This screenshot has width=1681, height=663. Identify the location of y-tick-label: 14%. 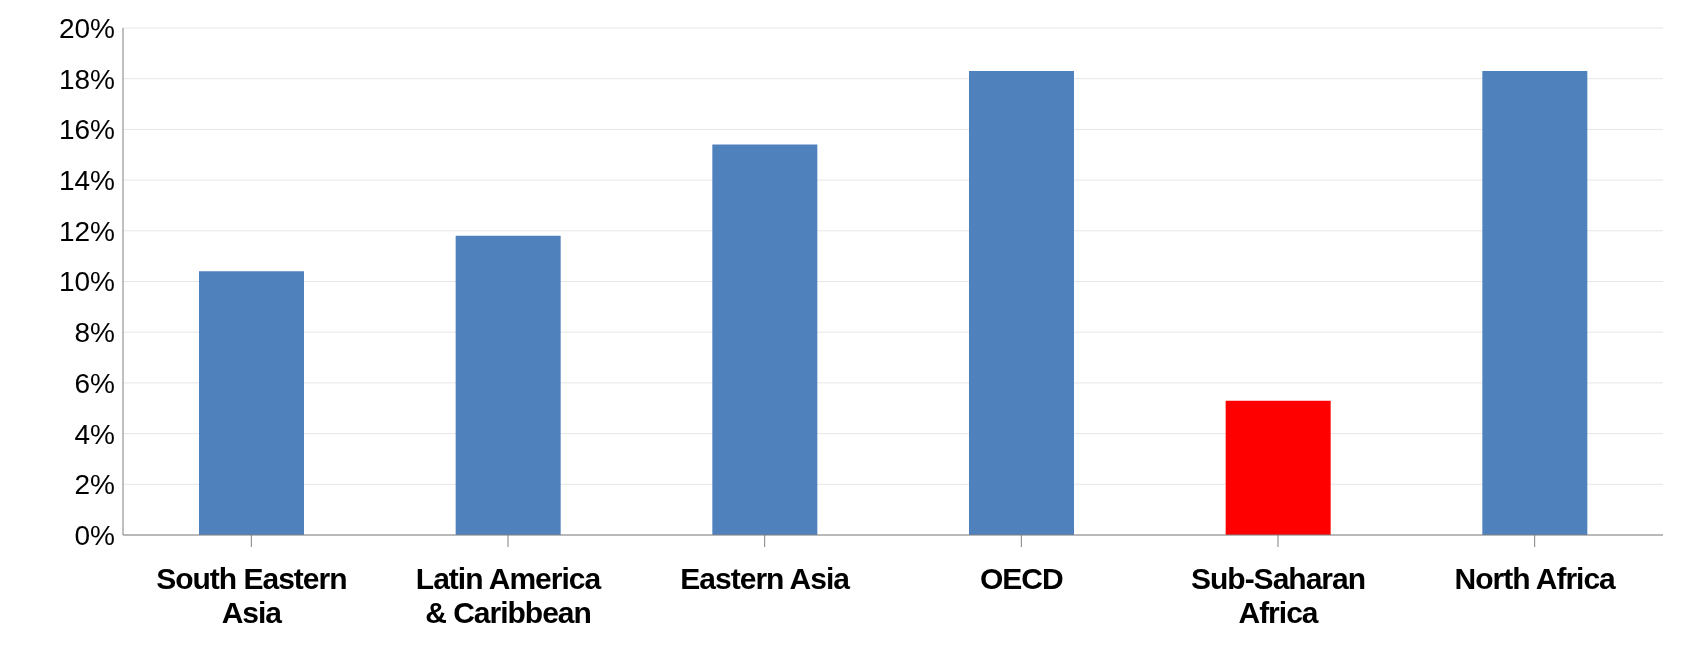
(86, 181).